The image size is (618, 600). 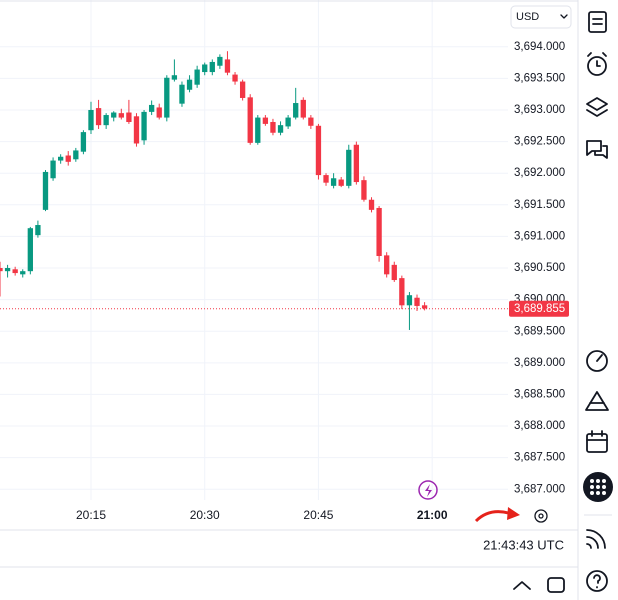 I want to click on ideas-icon, so click(x=597, y=401).